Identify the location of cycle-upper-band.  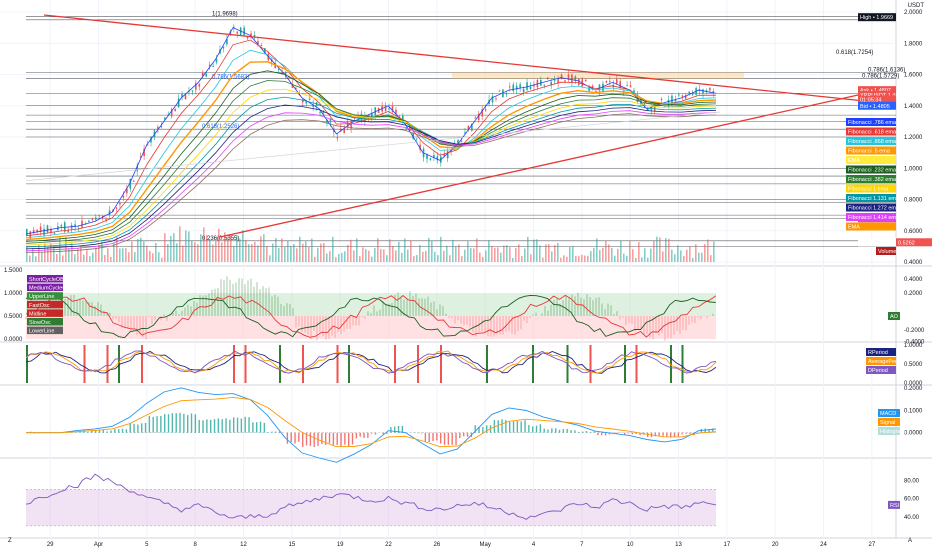
(371, 304).